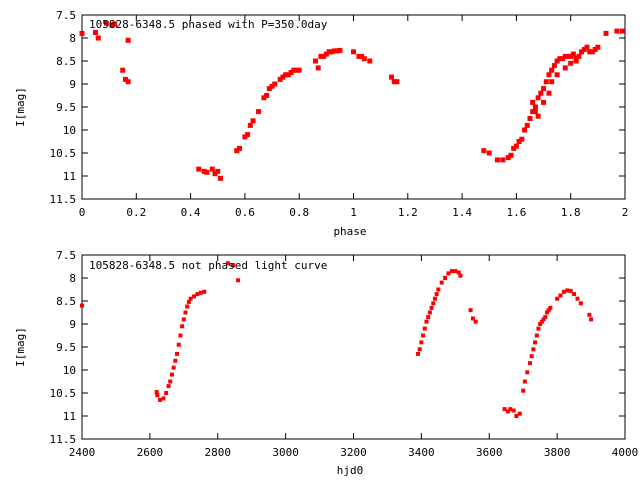 The width and height of the screenshot is (640, 480). Describe the element at coordinates (571, 212) in the screenshot. I see `x-tick-label: 1.8` at that location.